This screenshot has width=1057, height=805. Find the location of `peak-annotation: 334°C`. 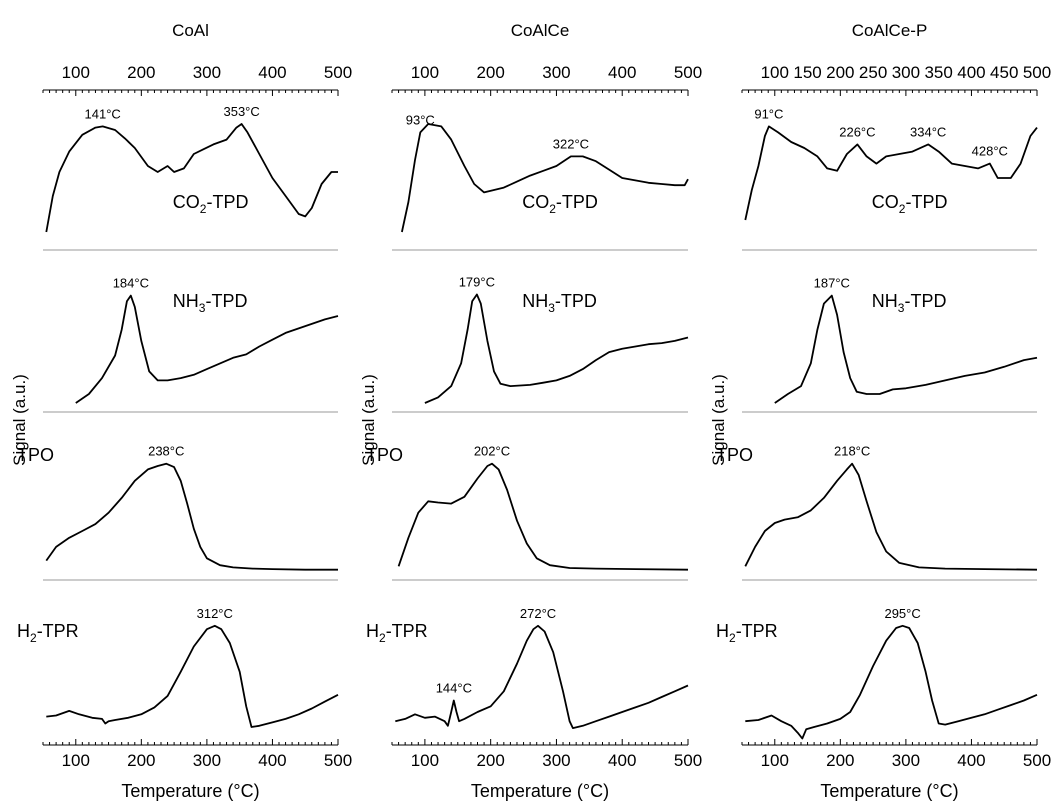

peak-annotation: 334°C is located at coordinates (928, 131).